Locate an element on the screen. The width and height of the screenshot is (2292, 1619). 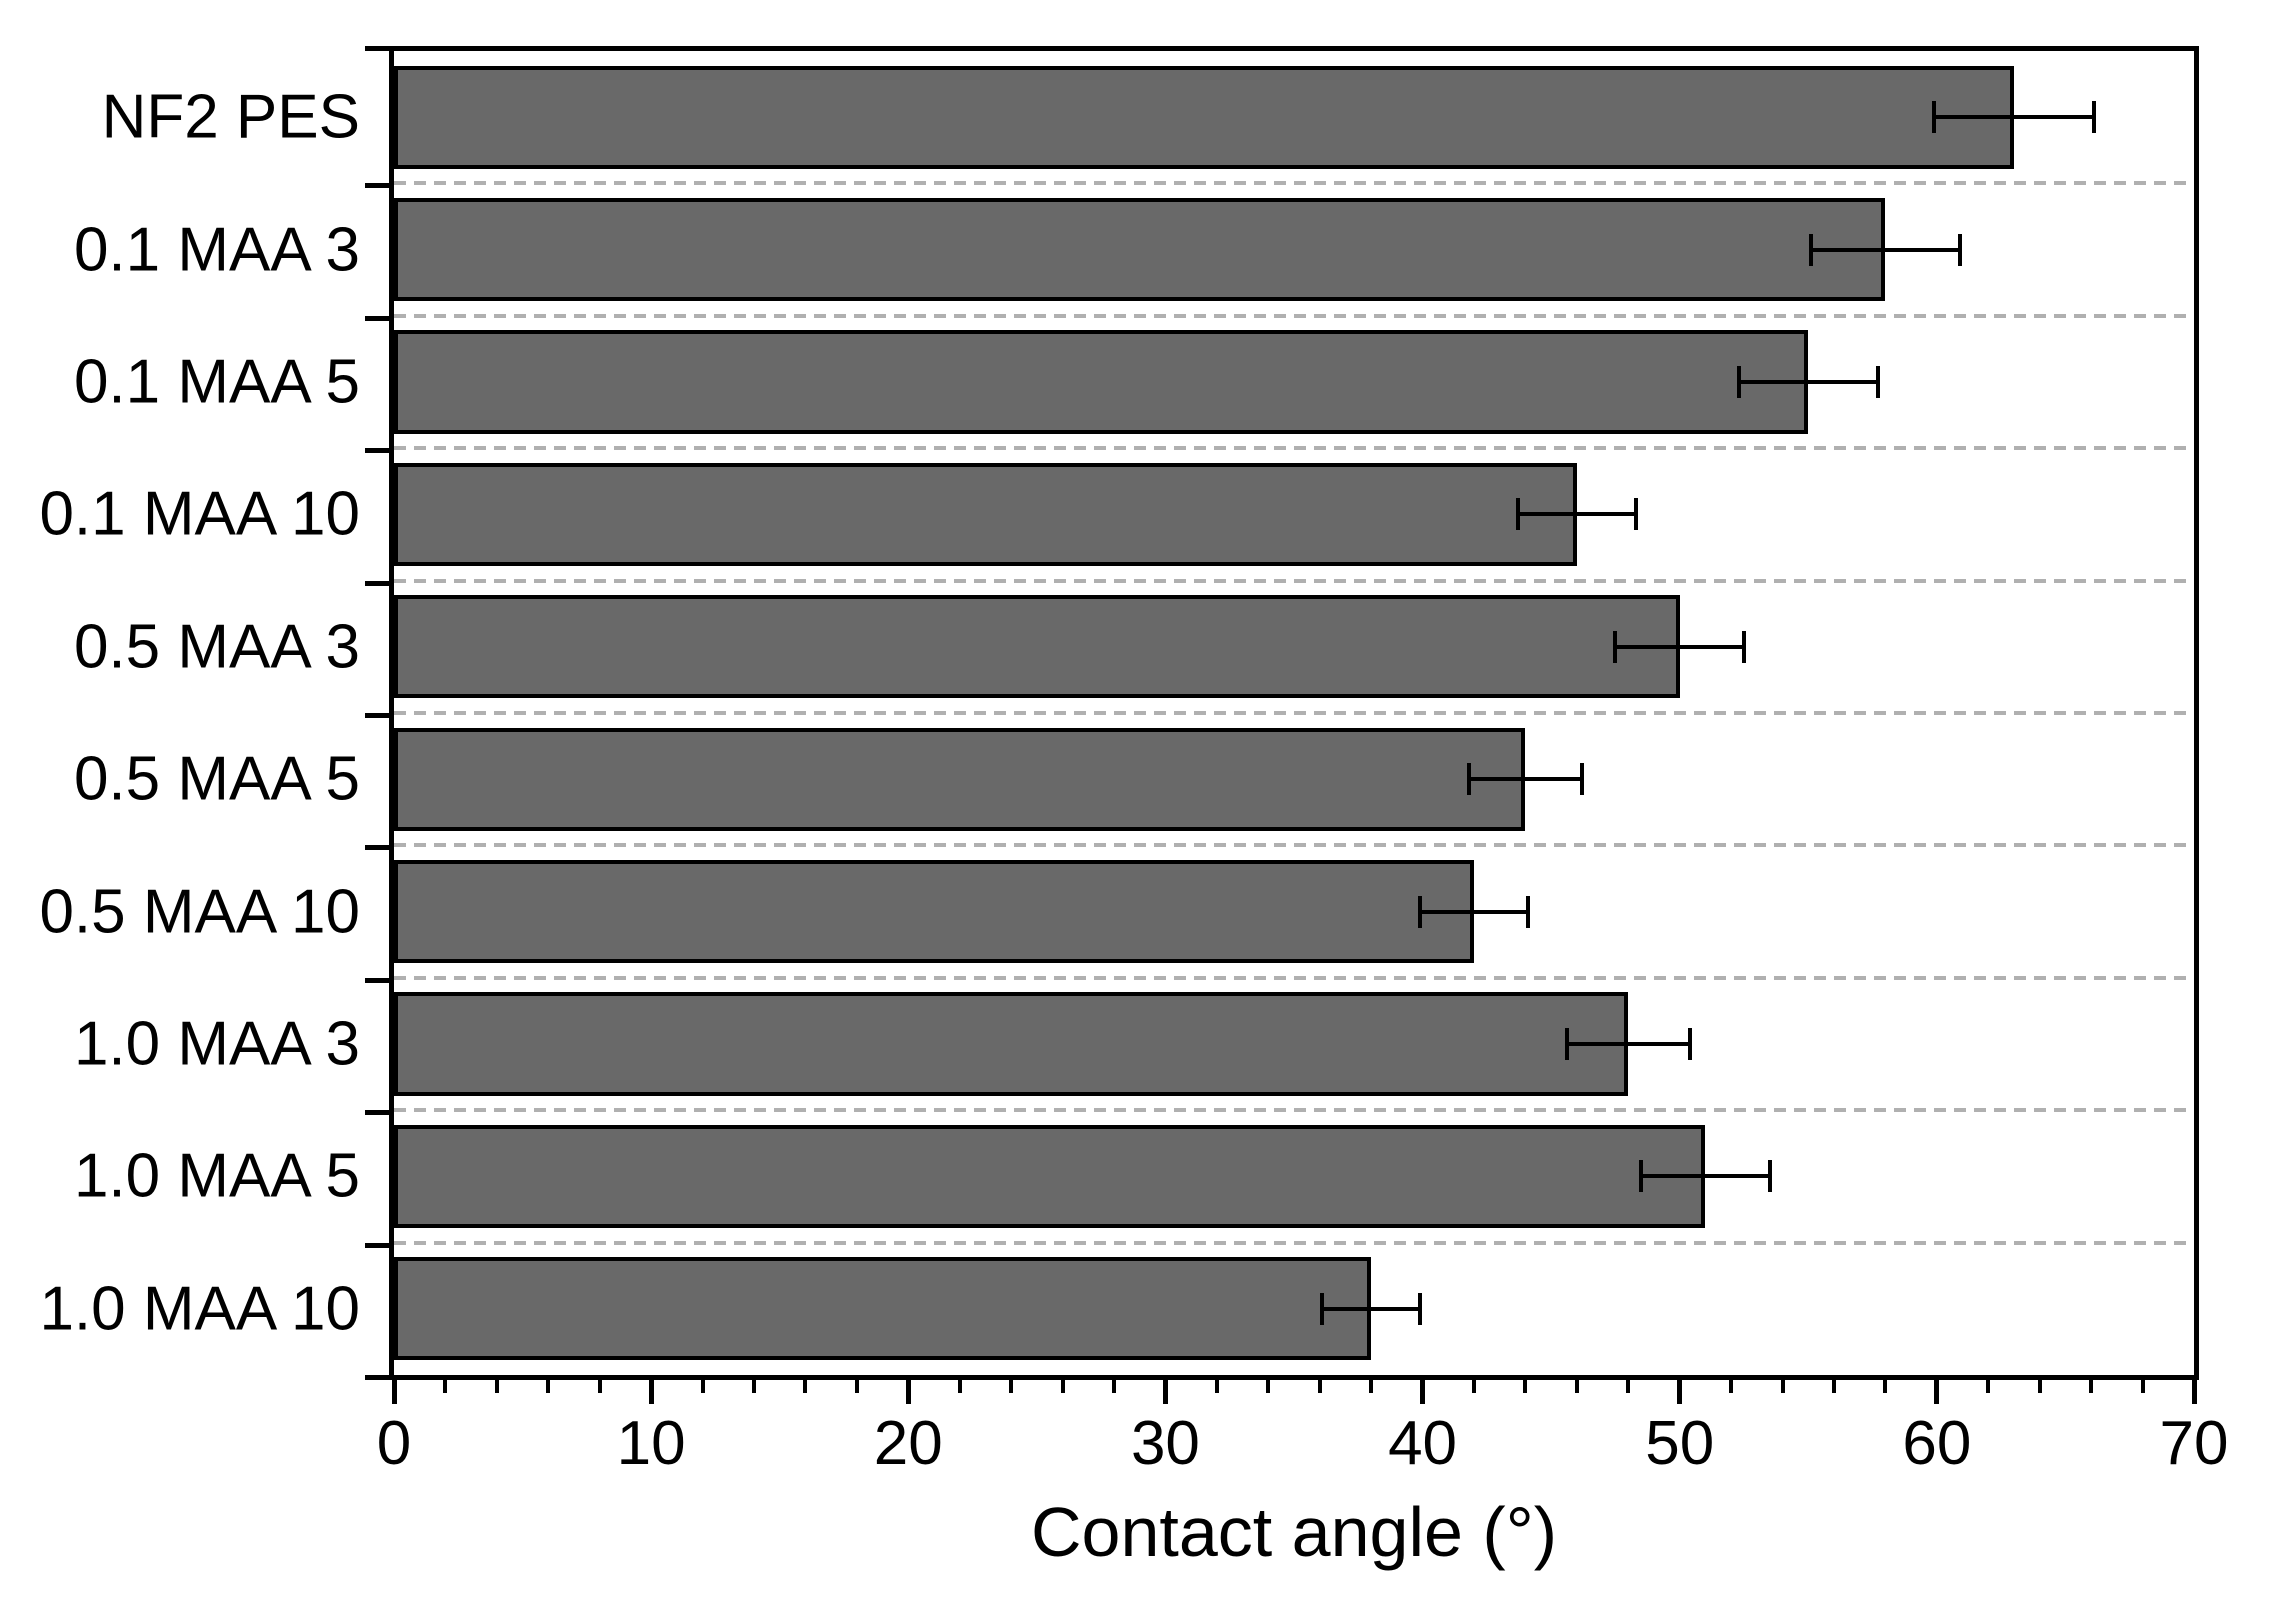
x-axis-tick-label: 50 is located at coordinates (1680, 1443).